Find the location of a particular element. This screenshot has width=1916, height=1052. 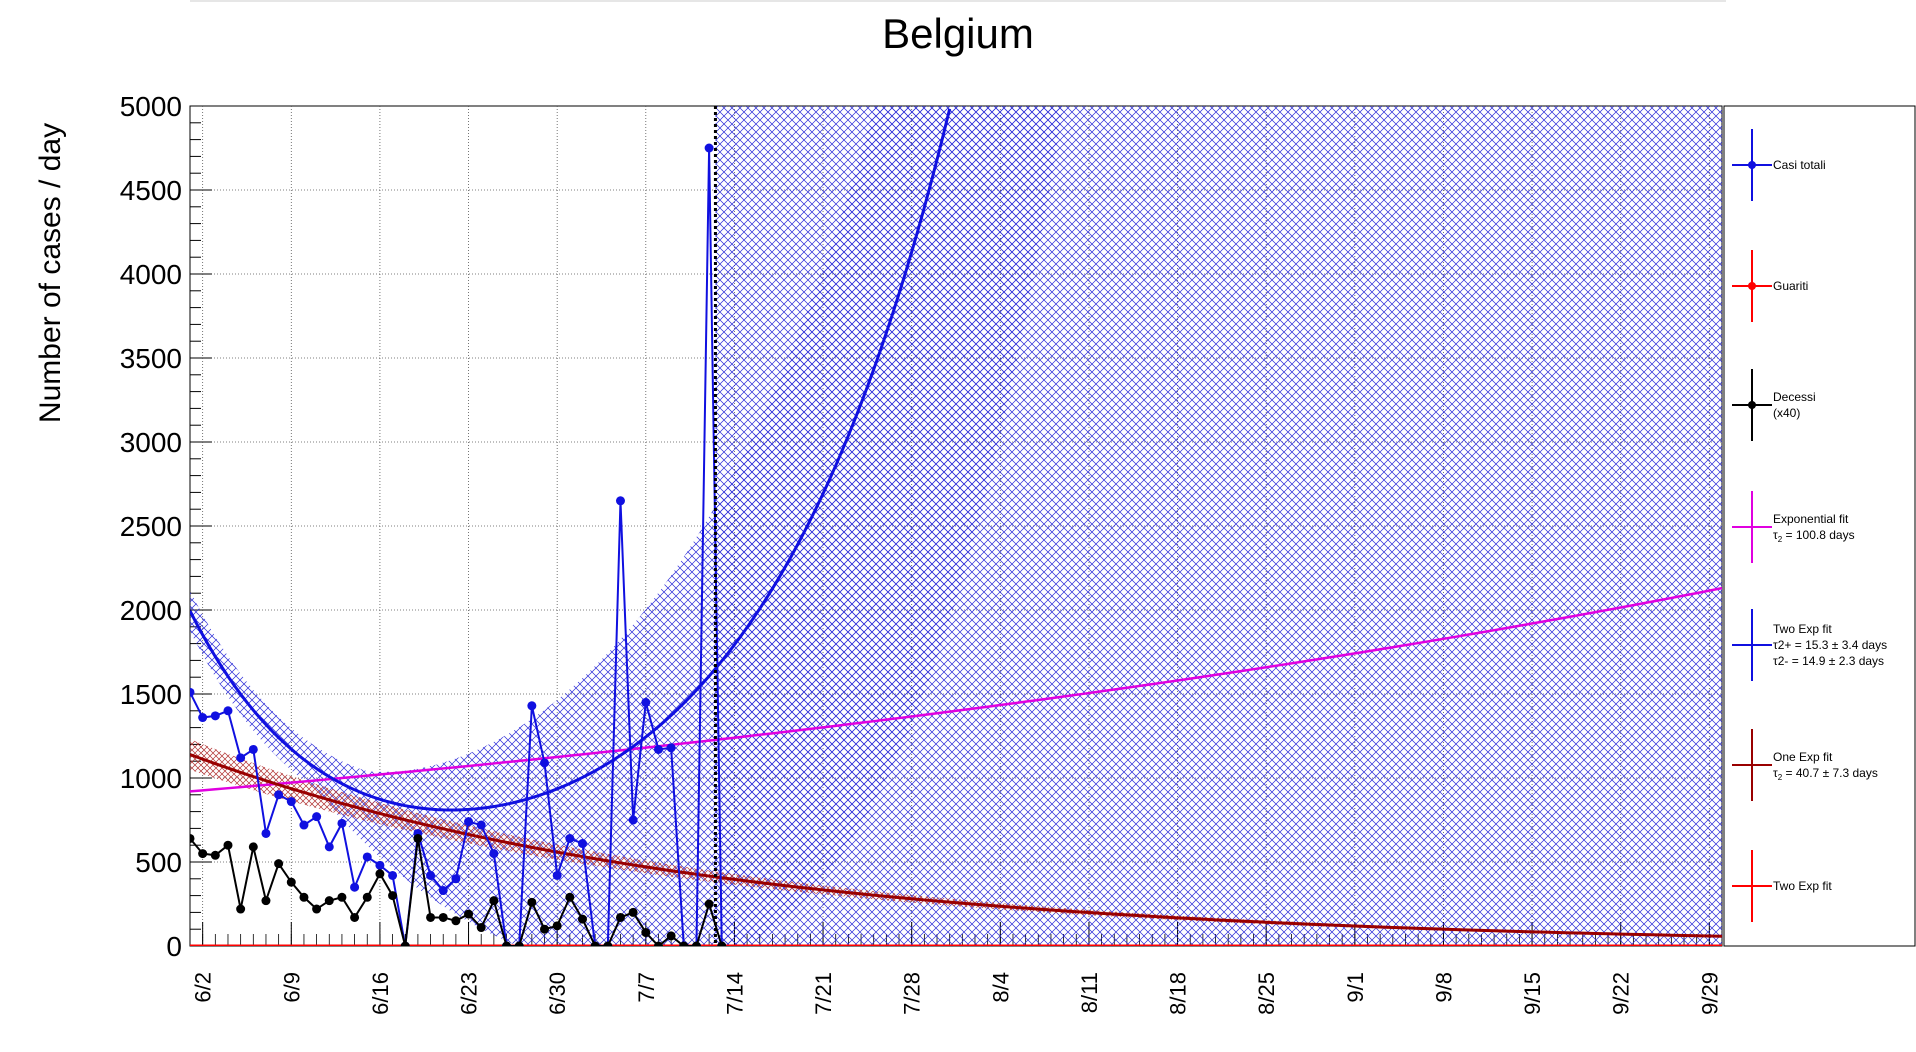

x-tick-label: 7/14 is located at coordinates (734, 993).